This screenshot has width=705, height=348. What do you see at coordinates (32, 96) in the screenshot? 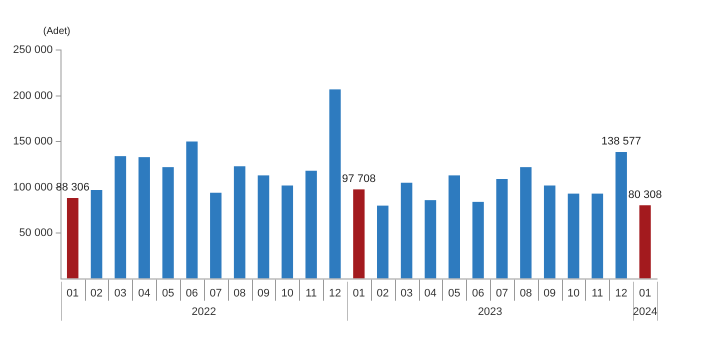
I see `y-tick-label: 200 000` at bounding box center [32, 96].